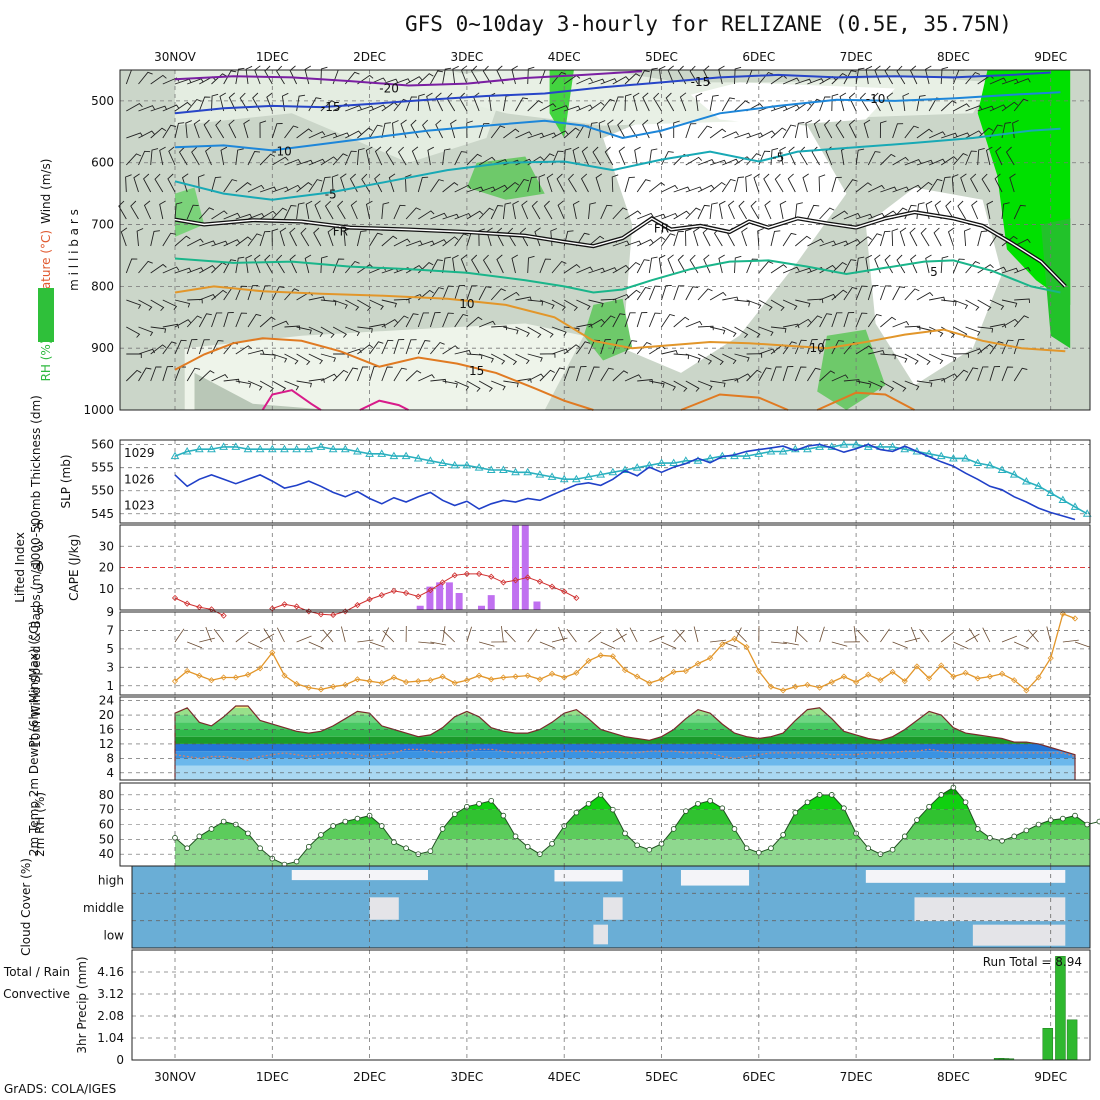 The width and height of the screenshot is (1100, 1100). Describe the element at coordinates (106, 715) in the screenshot. I see `temp-tick-label: 20` at that location.